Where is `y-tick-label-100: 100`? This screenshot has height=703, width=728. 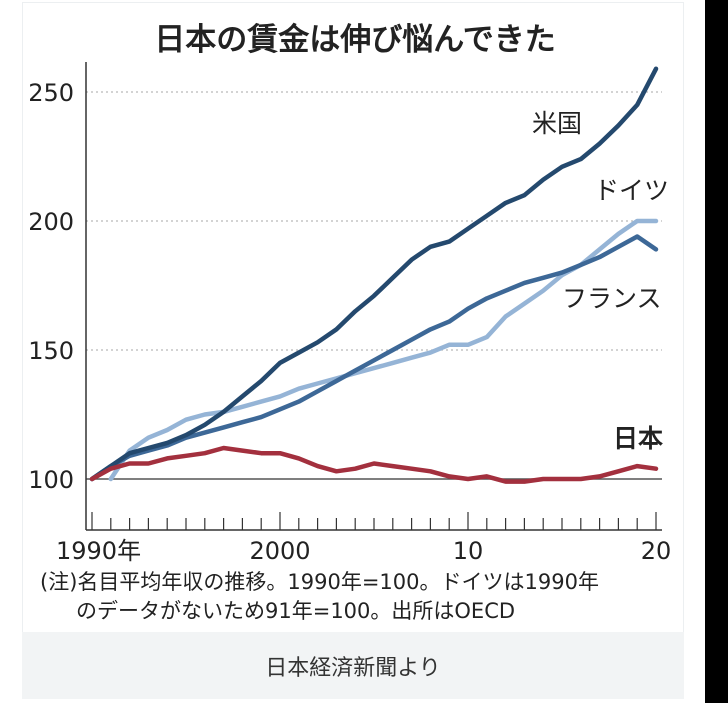
y-tick-label-100: 100 is located at coordinates (51, 480).